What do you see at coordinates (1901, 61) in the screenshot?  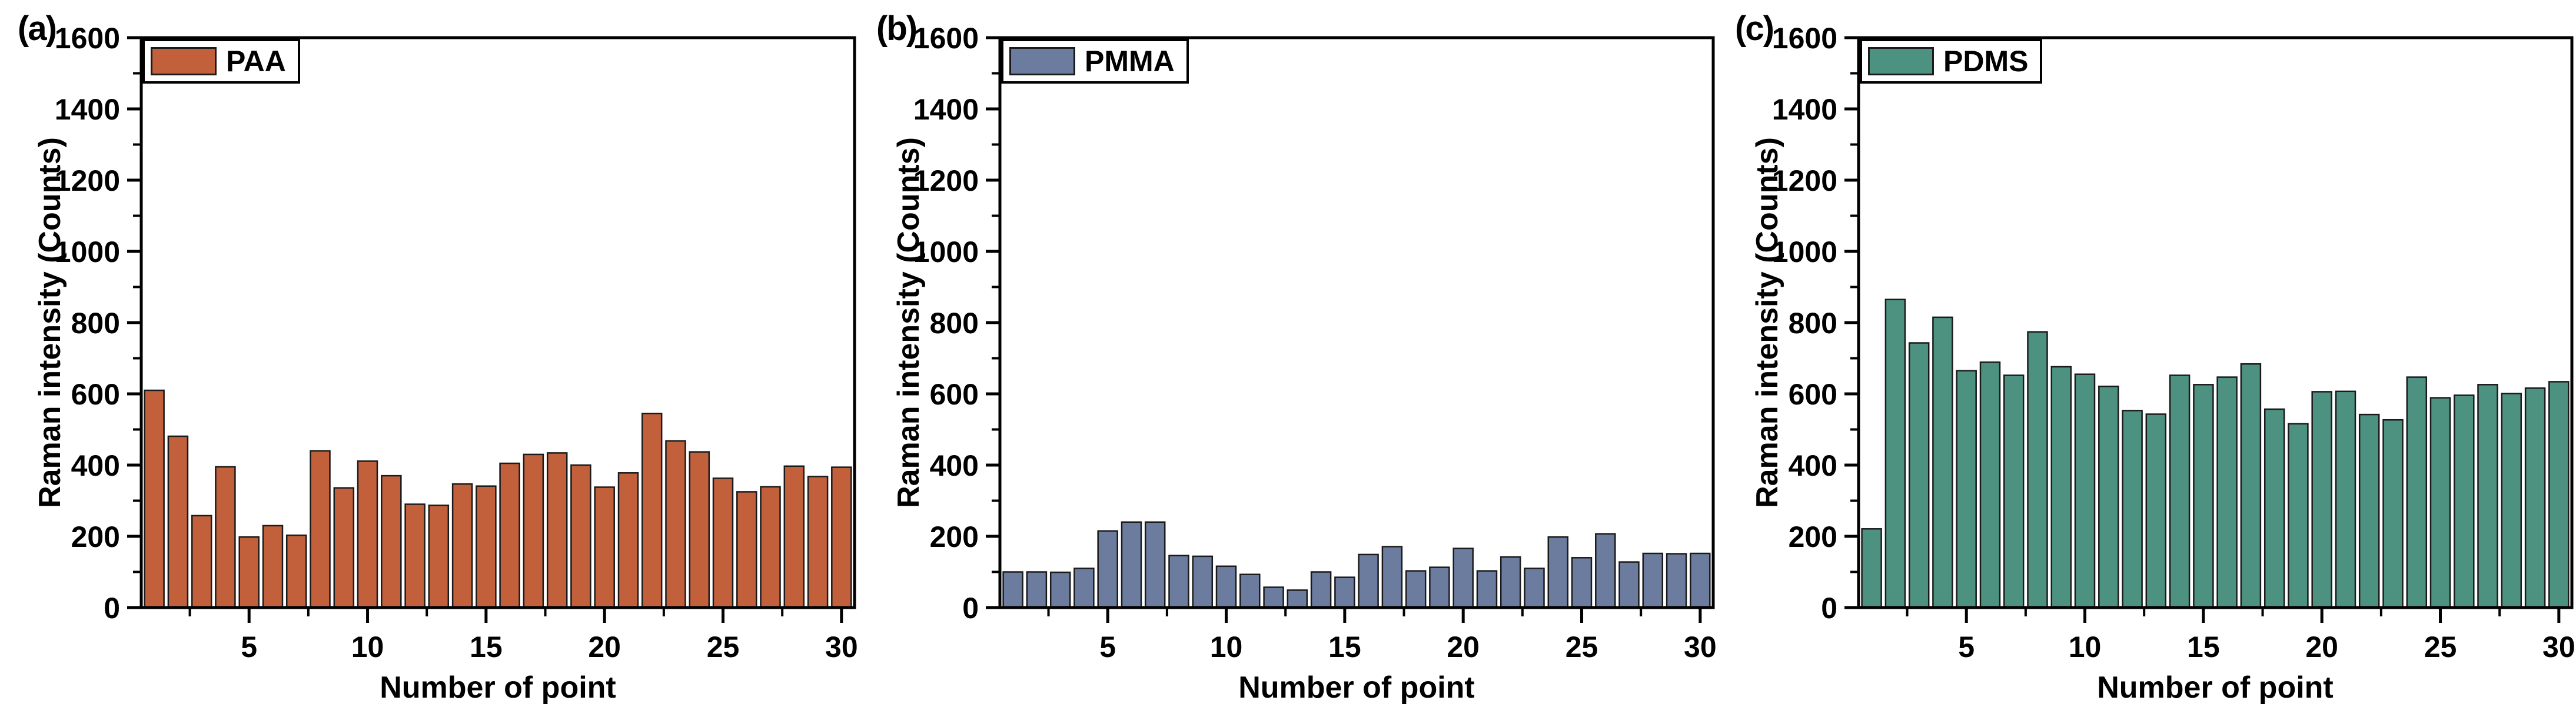 I see `legend-swatch-icon` at bounding box center [1901, 61].